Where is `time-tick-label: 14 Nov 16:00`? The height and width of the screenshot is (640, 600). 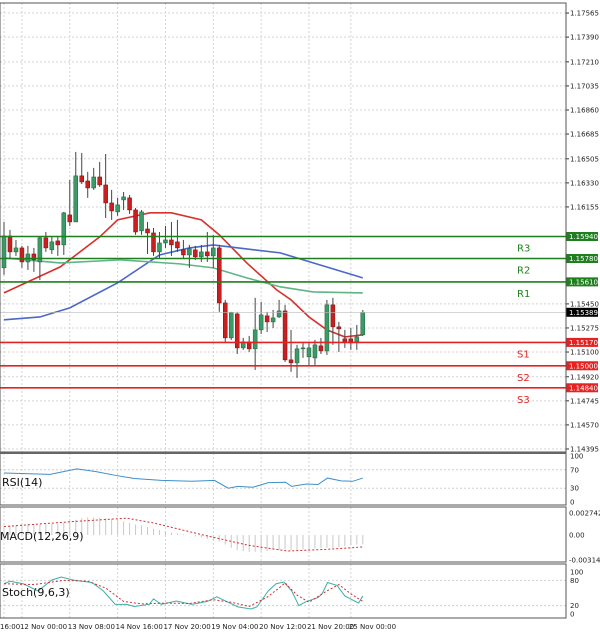
time-tick-label: 14 Nov 16:00 is located at coordinates (139, 627).